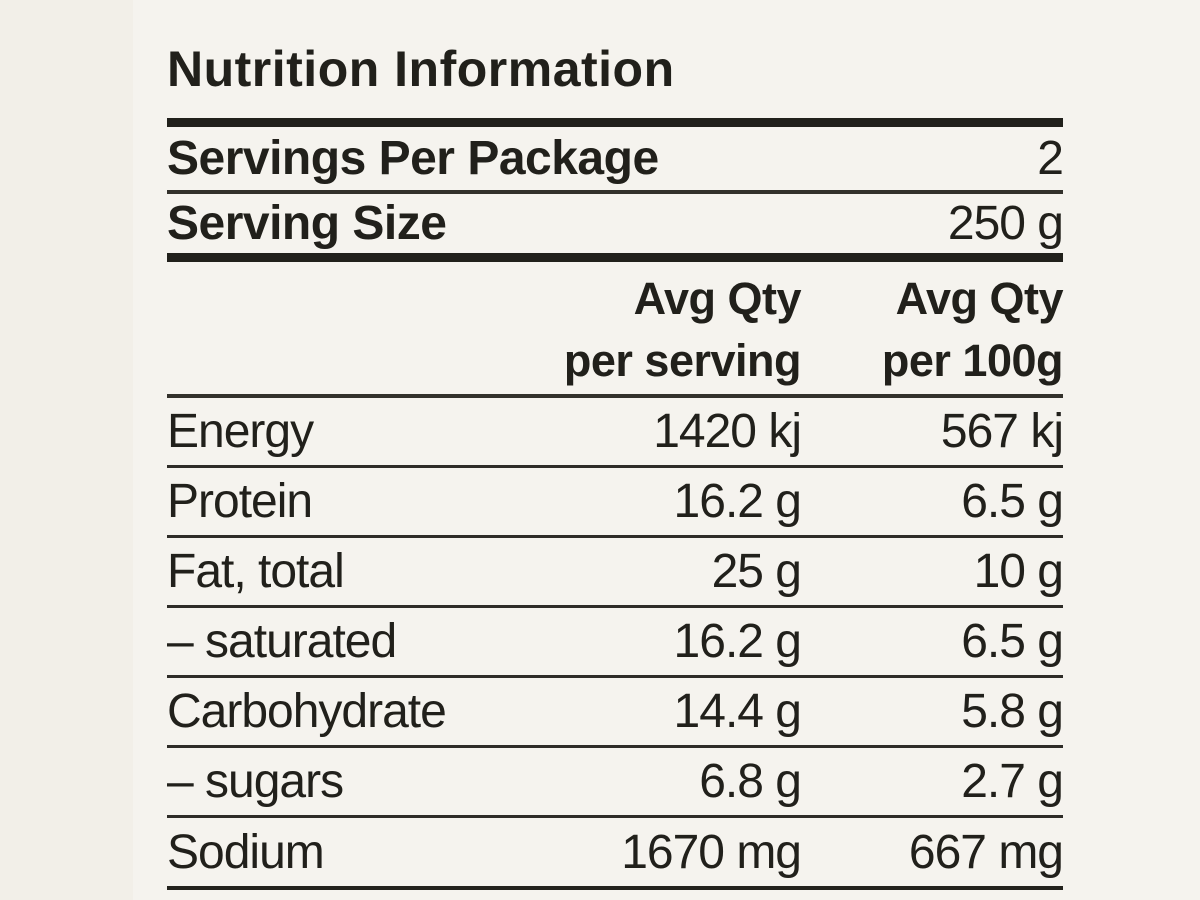  I want to click on servings-per-package-value: 2, so click(1050, 158).